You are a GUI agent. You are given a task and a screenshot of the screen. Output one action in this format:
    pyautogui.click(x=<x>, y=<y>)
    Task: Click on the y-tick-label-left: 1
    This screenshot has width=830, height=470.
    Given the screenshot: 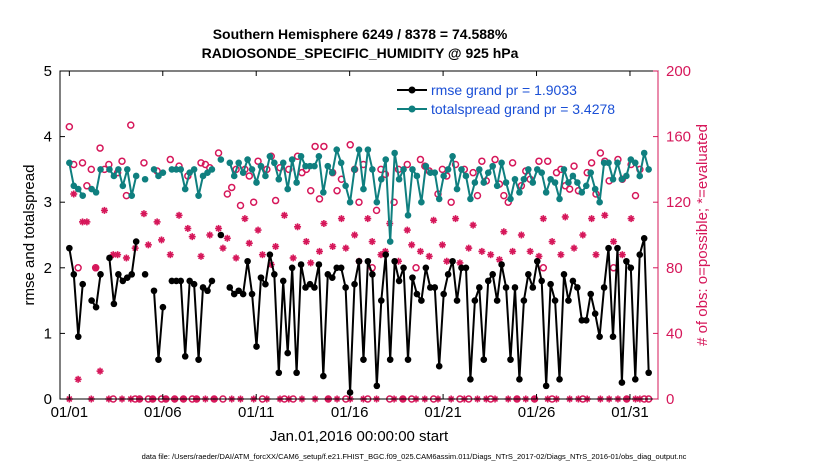 What is the action you would take?
    pyautogui.click(x=48, y=333)
    